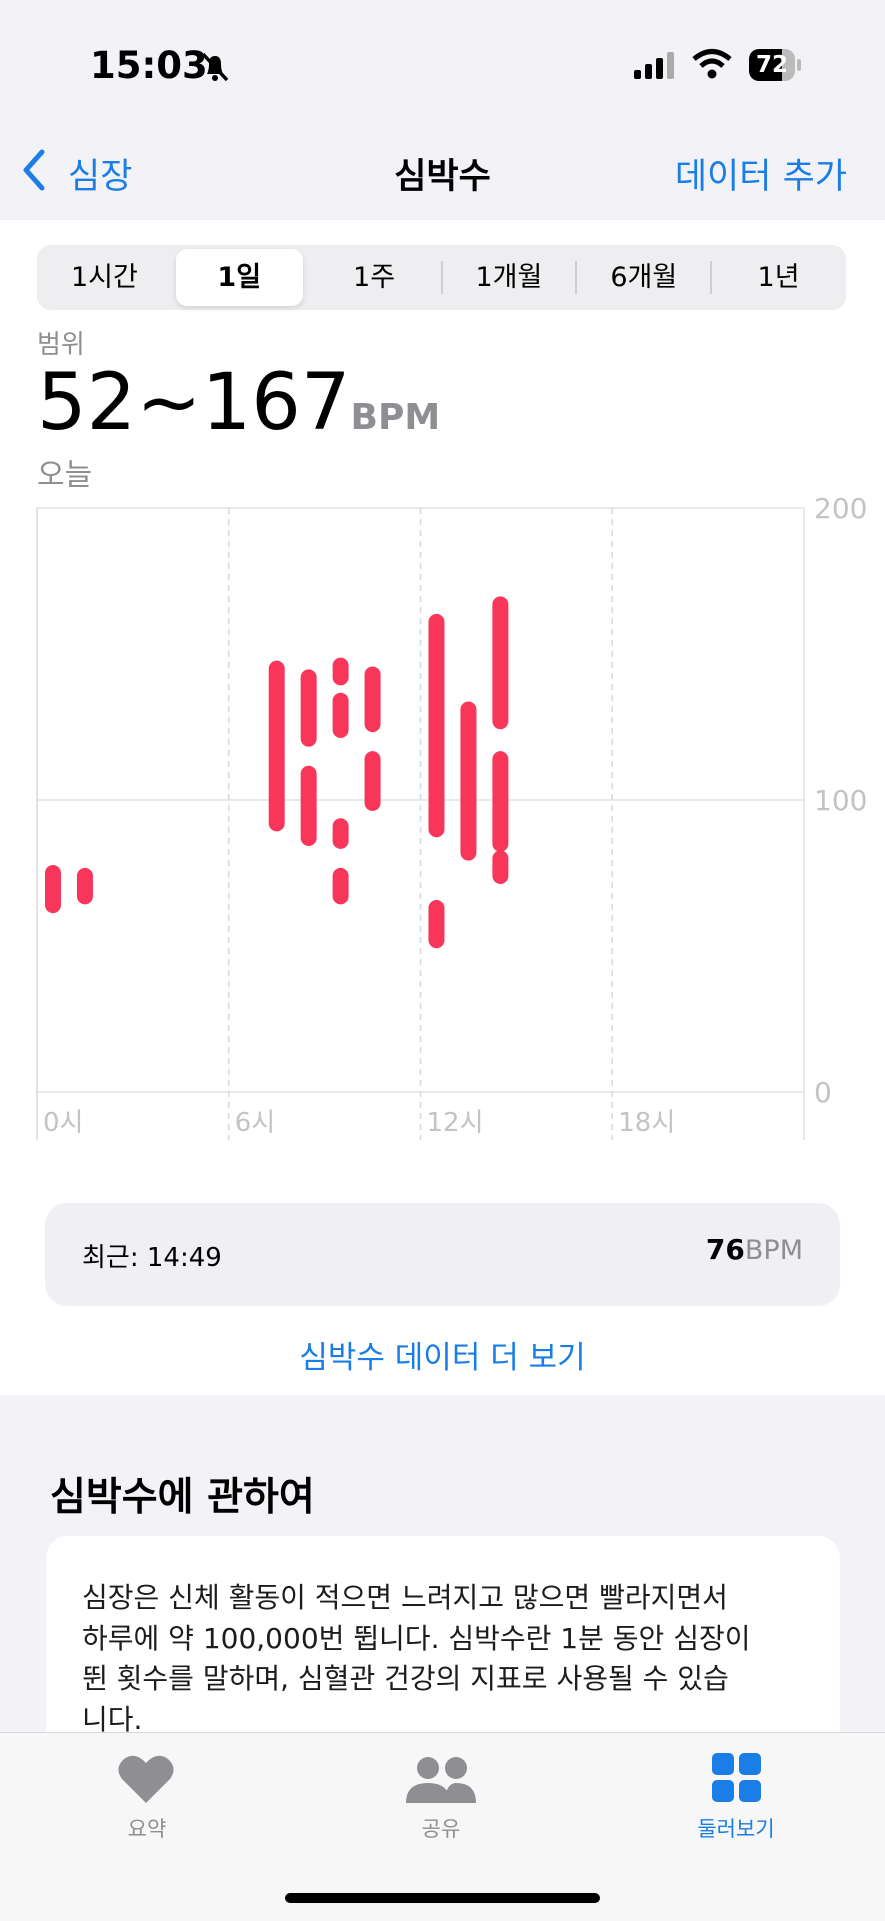 The height and width of the screenshot is (1921, 885). Describe the element at coordinates (112, 1719) in the screenshot. I see `about-text-line: 니다.` at that location.